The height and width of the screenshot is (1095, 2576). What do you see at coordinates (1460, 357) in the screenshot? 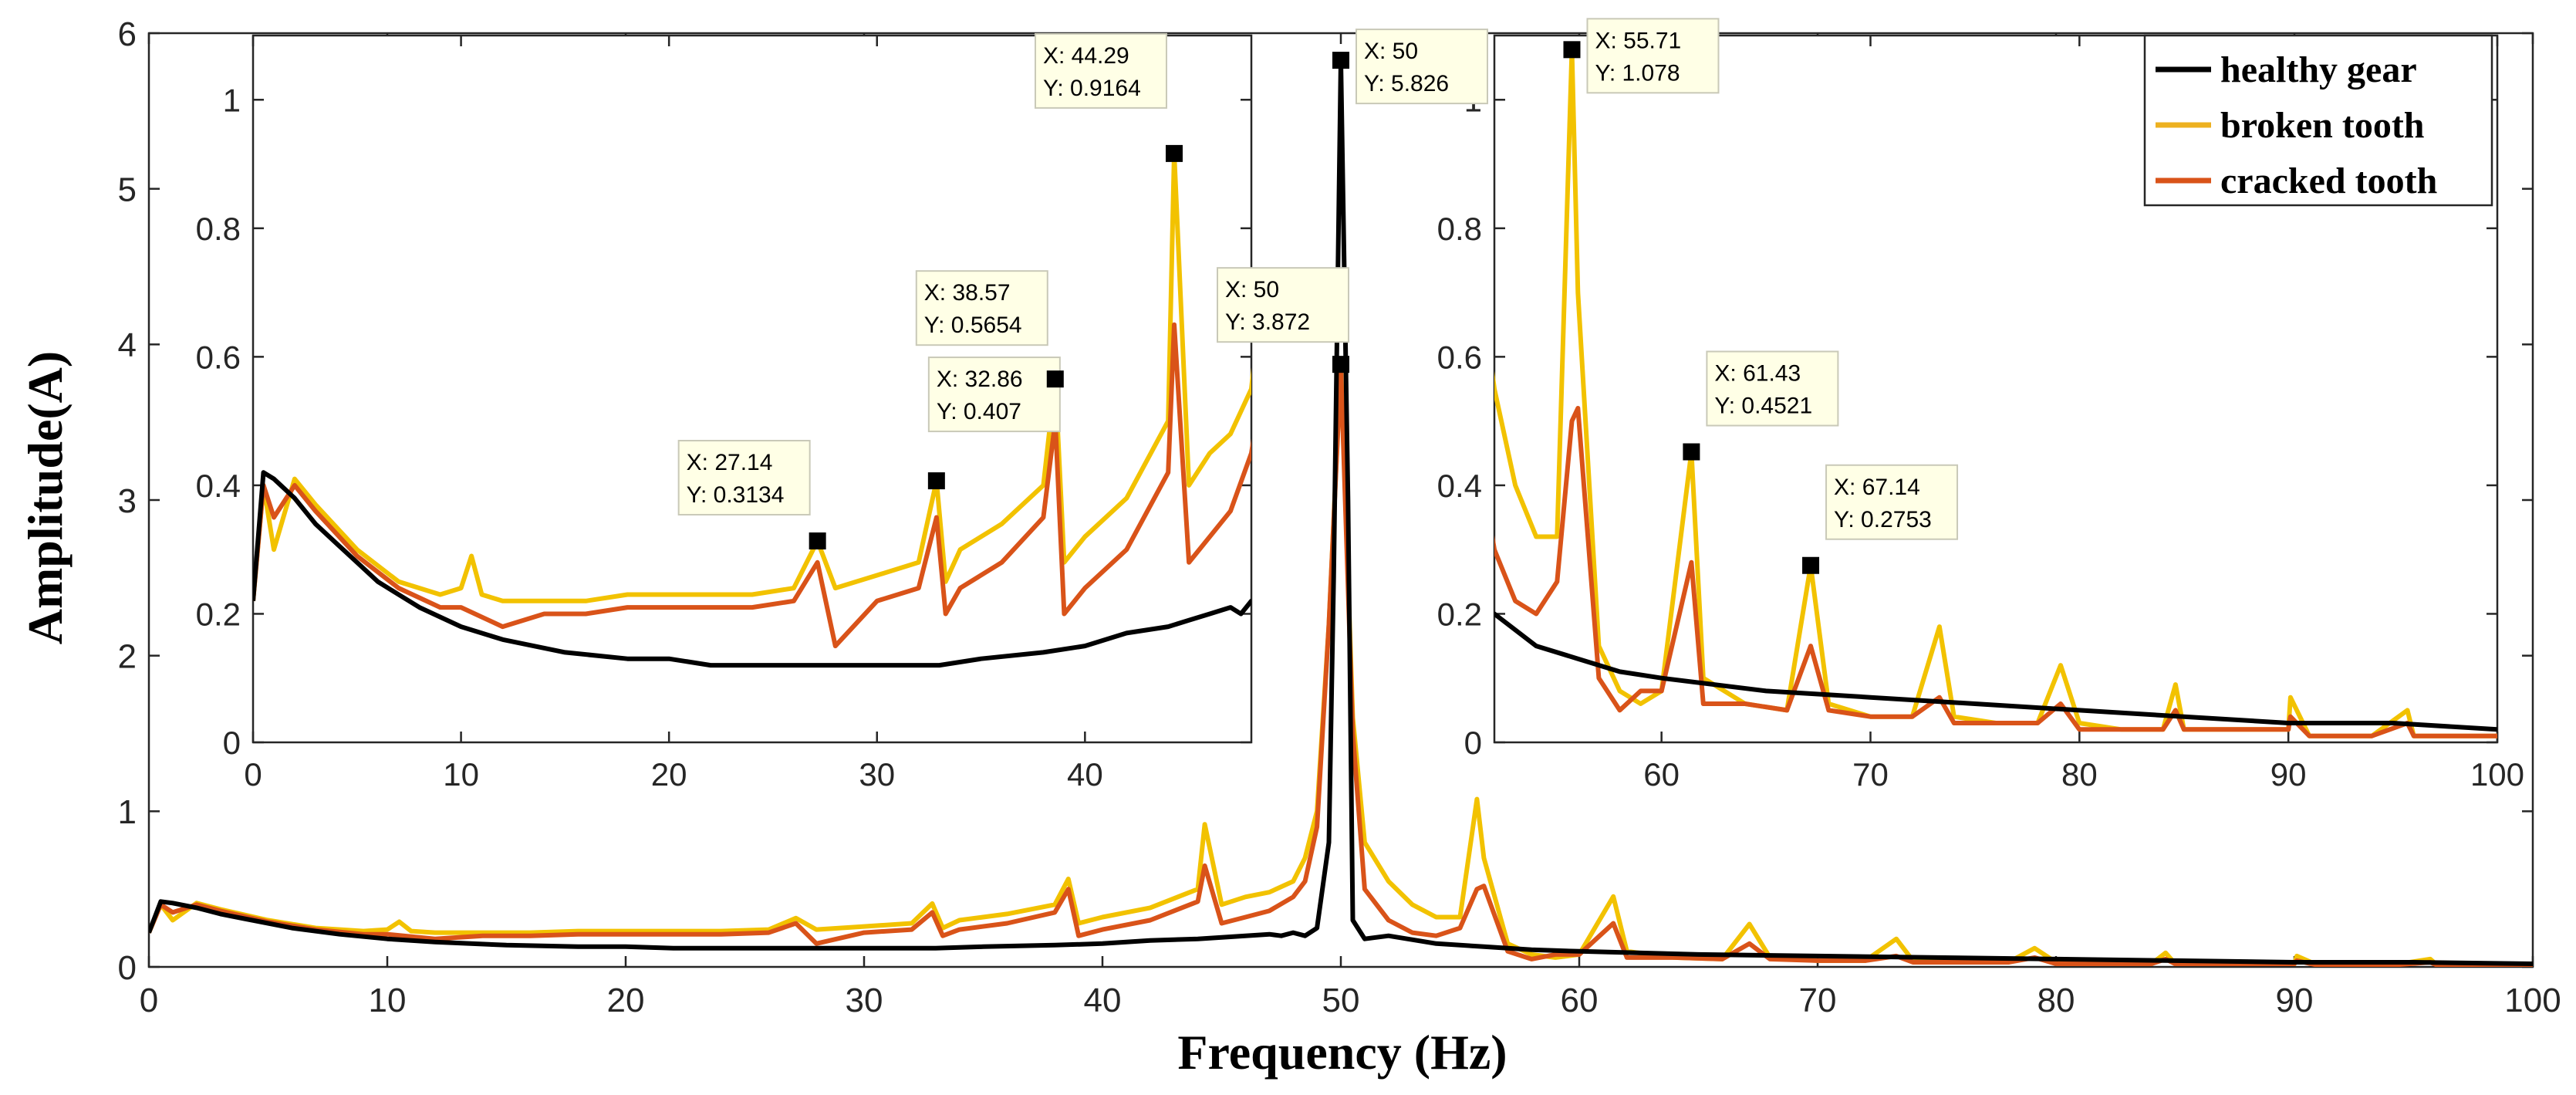
I see `inset-right-ytick-label: 0.6` at bounding box center [1460, 357].